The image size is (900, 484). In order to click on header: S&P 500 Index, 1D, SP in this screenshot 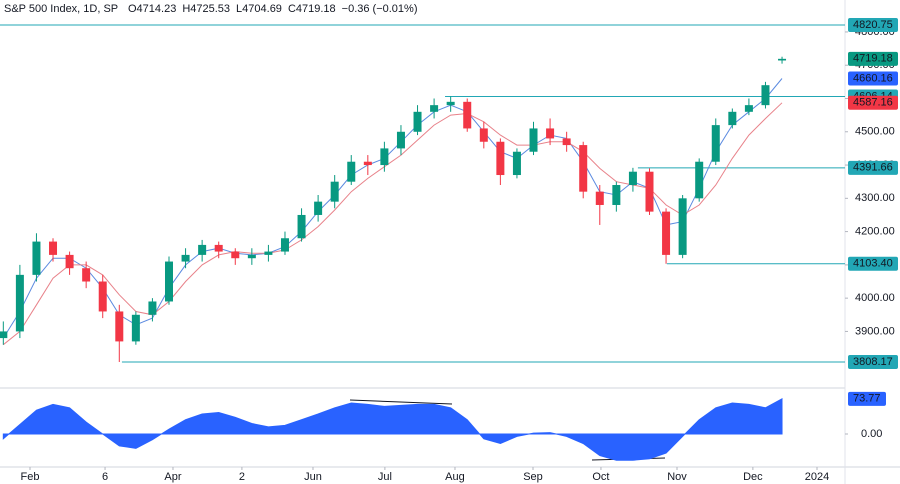, I will do `click(61, 9)`.